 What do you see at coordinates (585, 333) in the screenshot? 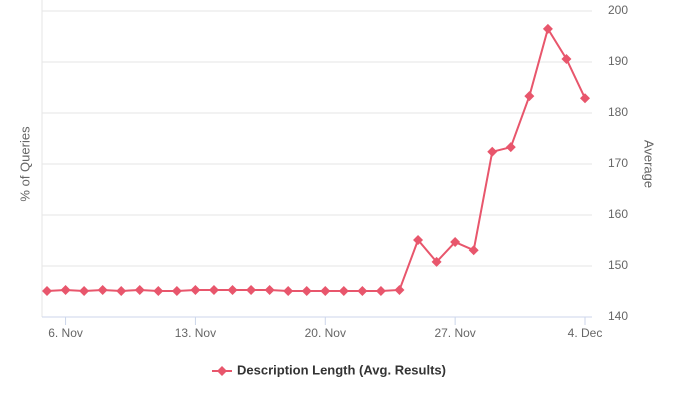
I see `x-tick-label: 4. Dec` at bounding box center [585, 333].